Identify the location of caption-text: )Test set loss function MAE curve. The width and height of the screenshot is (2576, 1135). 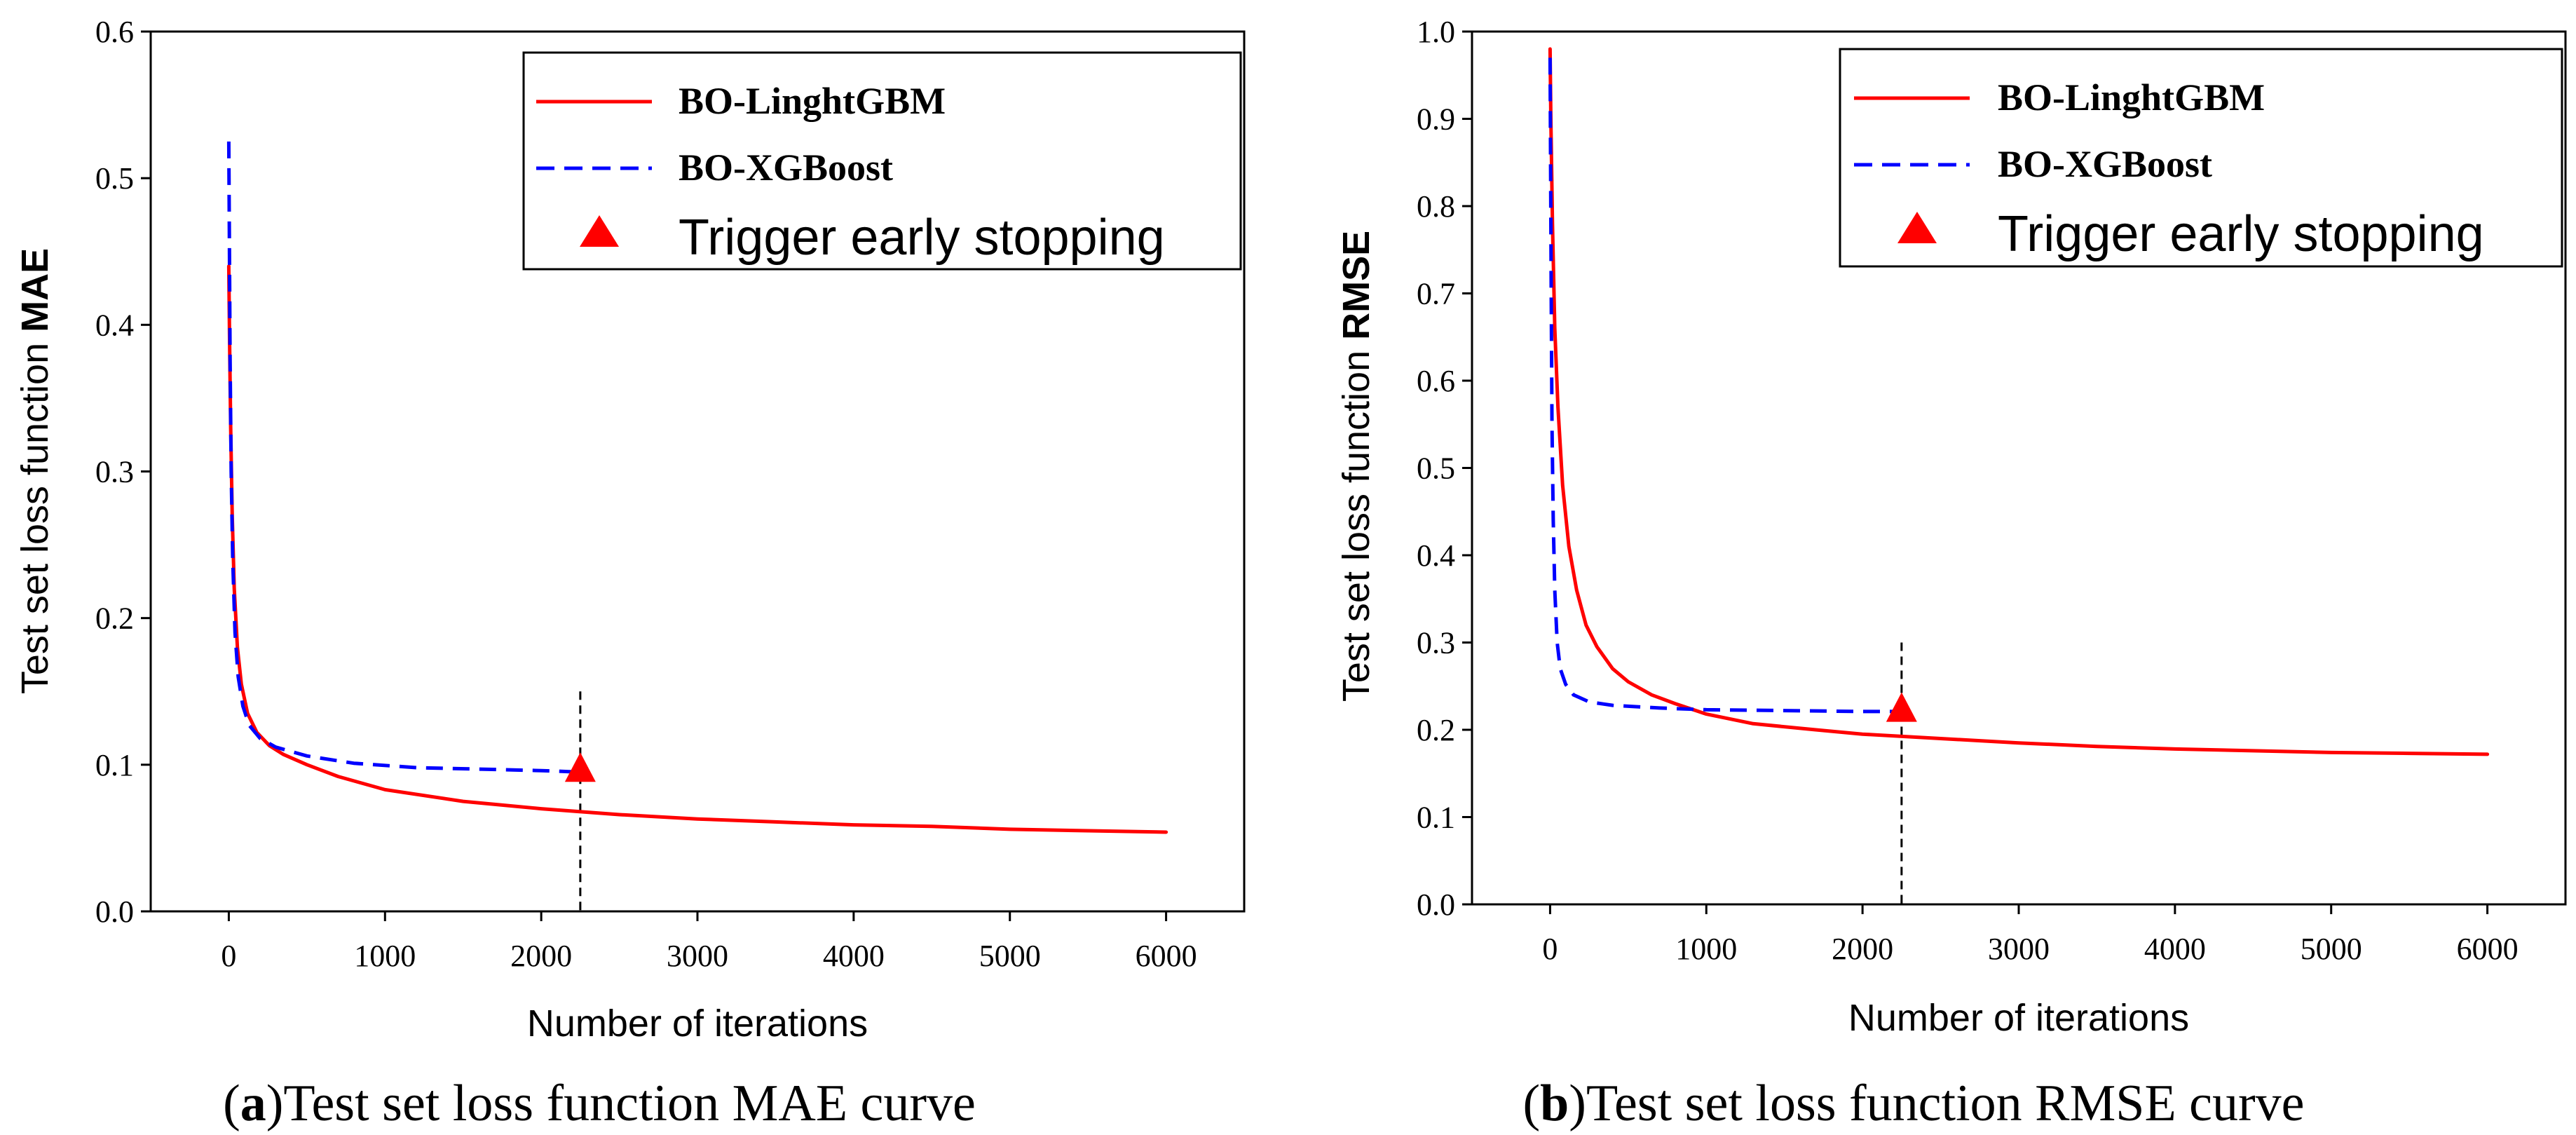
(621, 1103).